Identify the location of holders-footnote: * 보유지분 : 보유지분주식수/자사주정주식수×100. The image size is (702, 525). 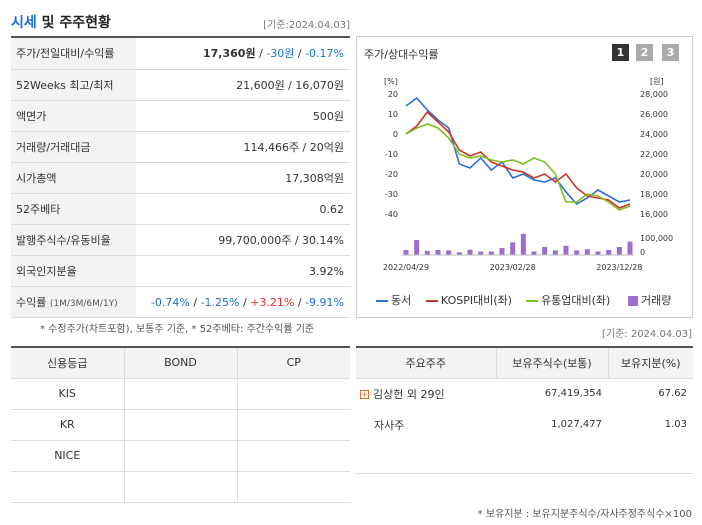
(584, 514).